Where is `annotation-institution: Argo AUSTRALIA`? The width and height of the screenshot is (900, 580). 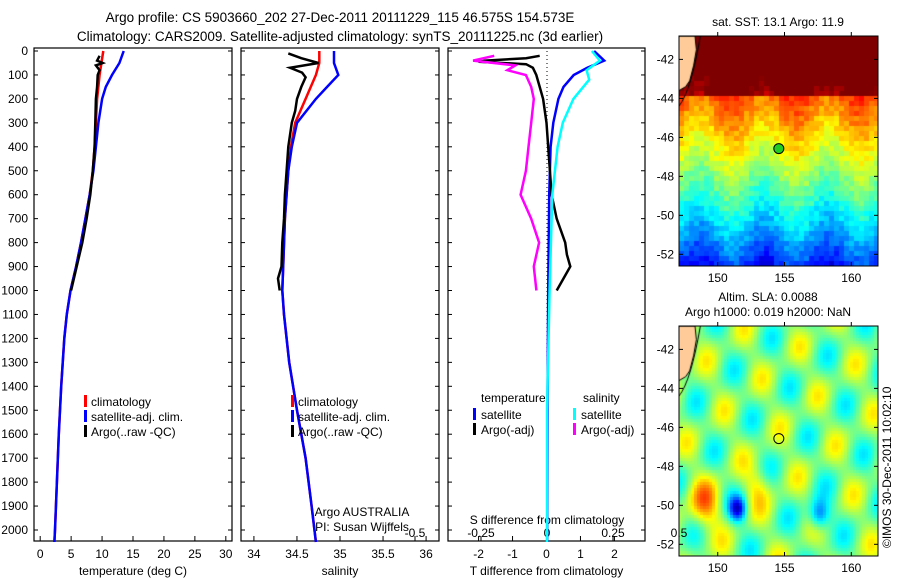 annotation-institution: Argo AUSTRALIA is located at coordinates (362, 512).